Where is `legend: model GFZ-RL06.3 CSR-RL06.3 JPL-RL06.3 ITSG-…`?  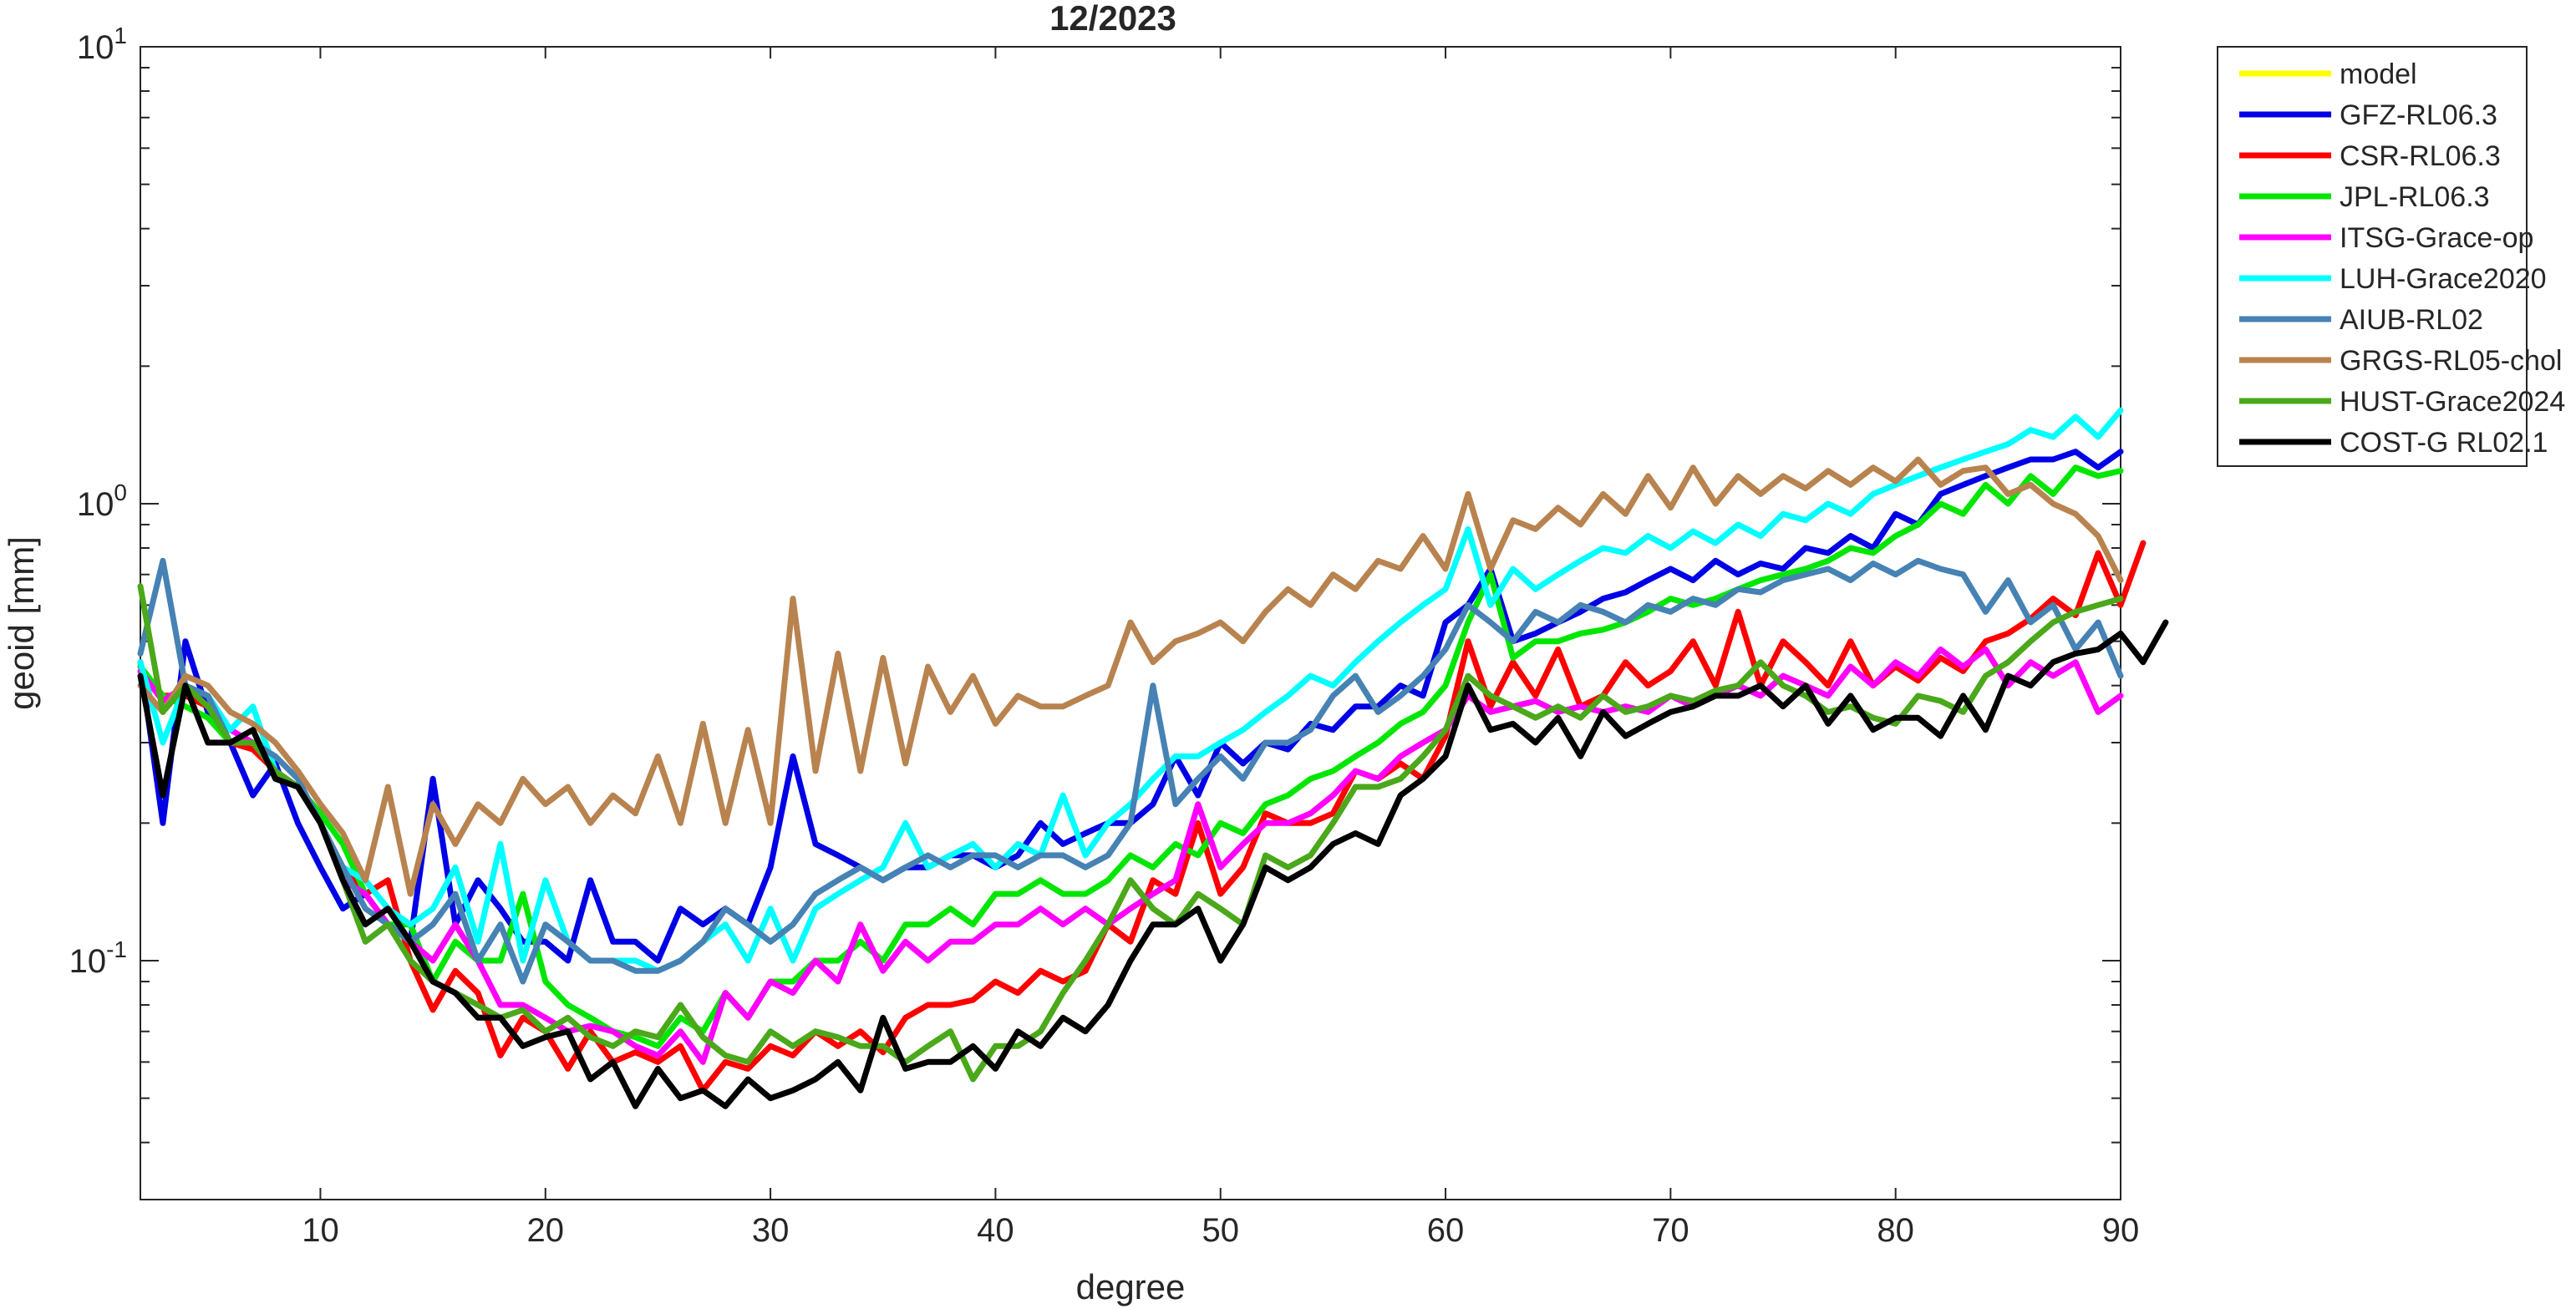
legend: model GFZ-RL06.3 CSR-RL06.3 JPL-RL06.3 ITSG-… is located at coordinates (2391, 256).